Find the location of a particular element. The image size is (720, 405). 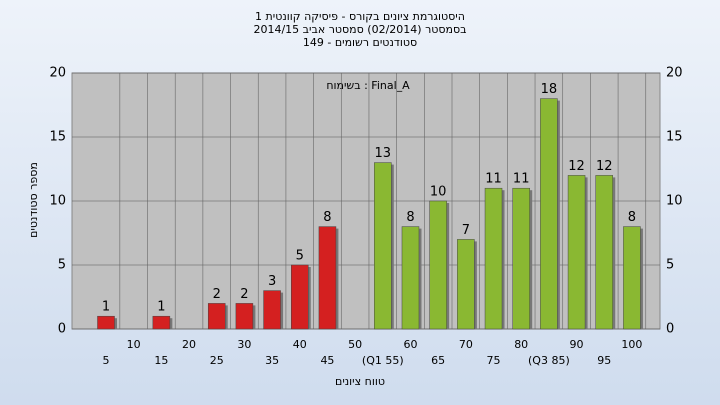

y2-tick-label: 20 is located at coordinates (674, 73).